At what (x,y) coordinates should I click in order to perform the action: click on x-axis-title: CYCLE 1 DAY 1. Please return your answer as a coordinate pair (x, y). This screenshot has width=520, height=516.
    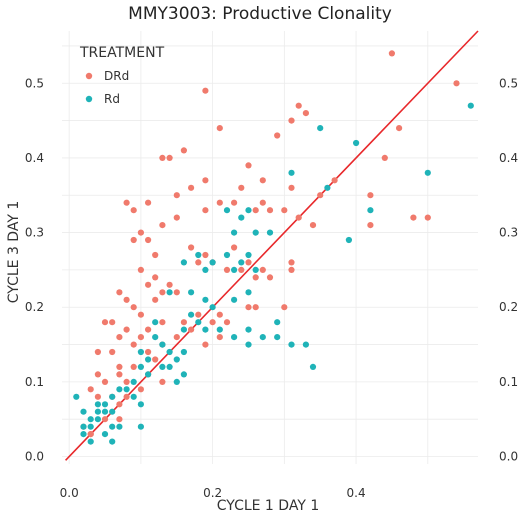
    Looking at the image, I should click on (268, 506).